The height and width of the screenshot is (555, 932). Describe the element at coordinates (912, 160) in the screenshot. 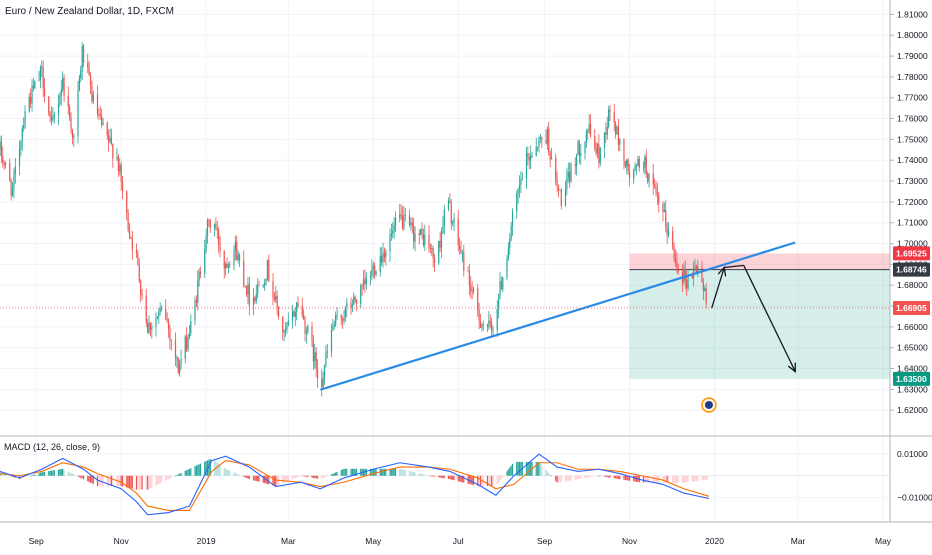

I see `y-tick-label: 1.74000` at that location.